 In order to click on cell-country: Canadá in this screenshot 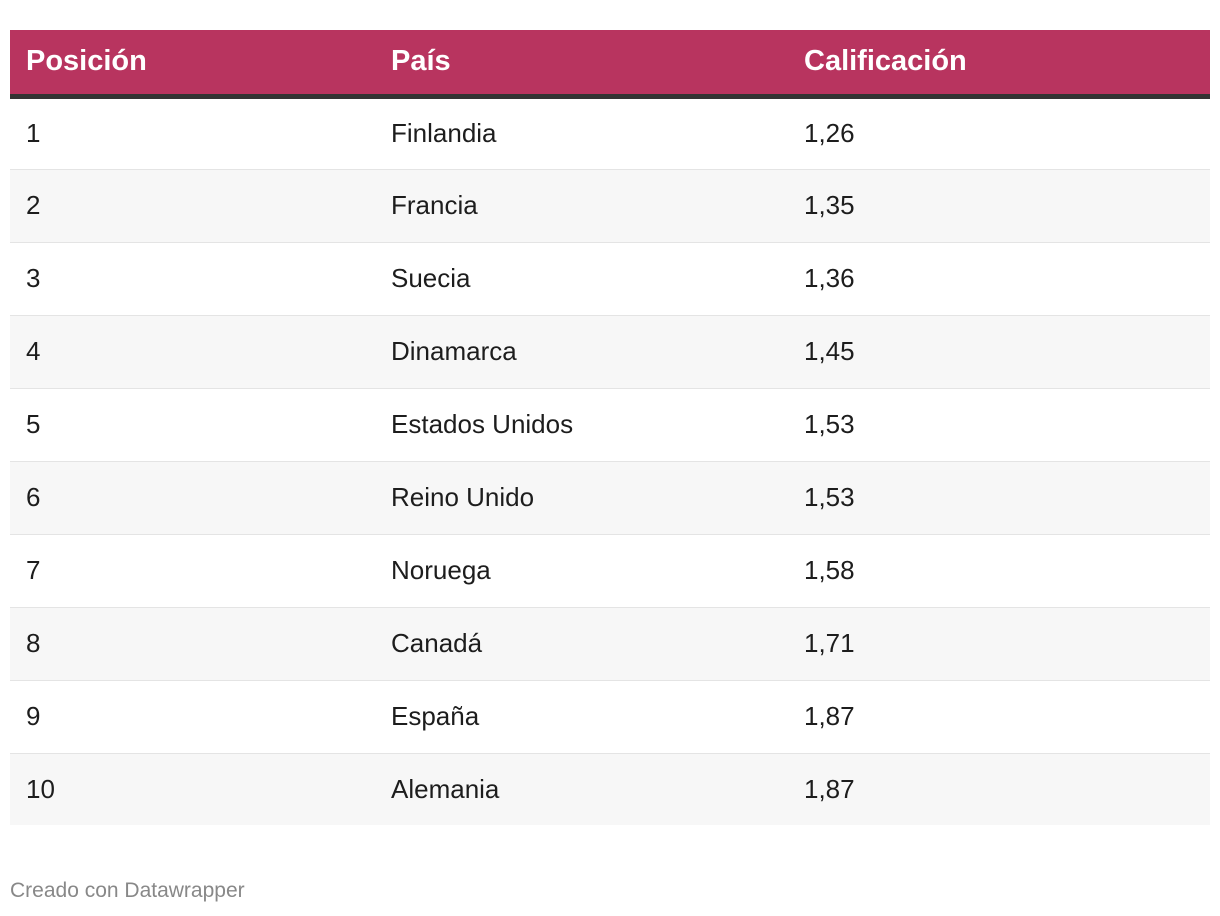, I will do `click(437, 643)`.